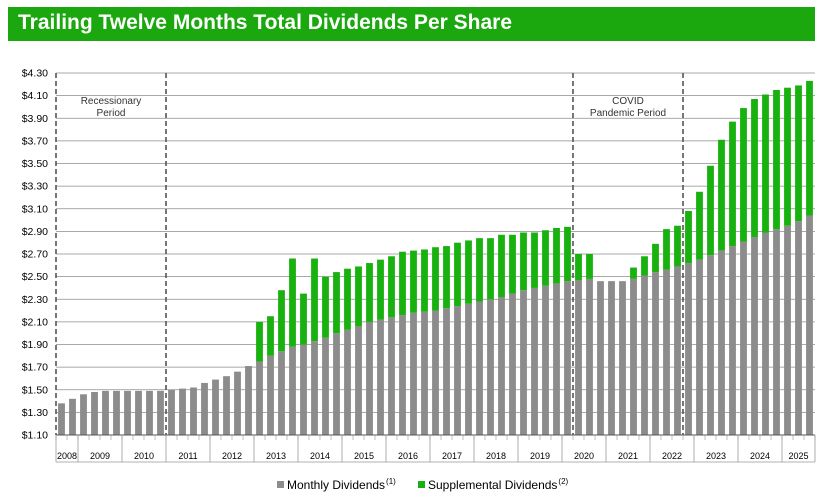  I want to click on period-annotation-text: Recessionary, so click(111, 101).